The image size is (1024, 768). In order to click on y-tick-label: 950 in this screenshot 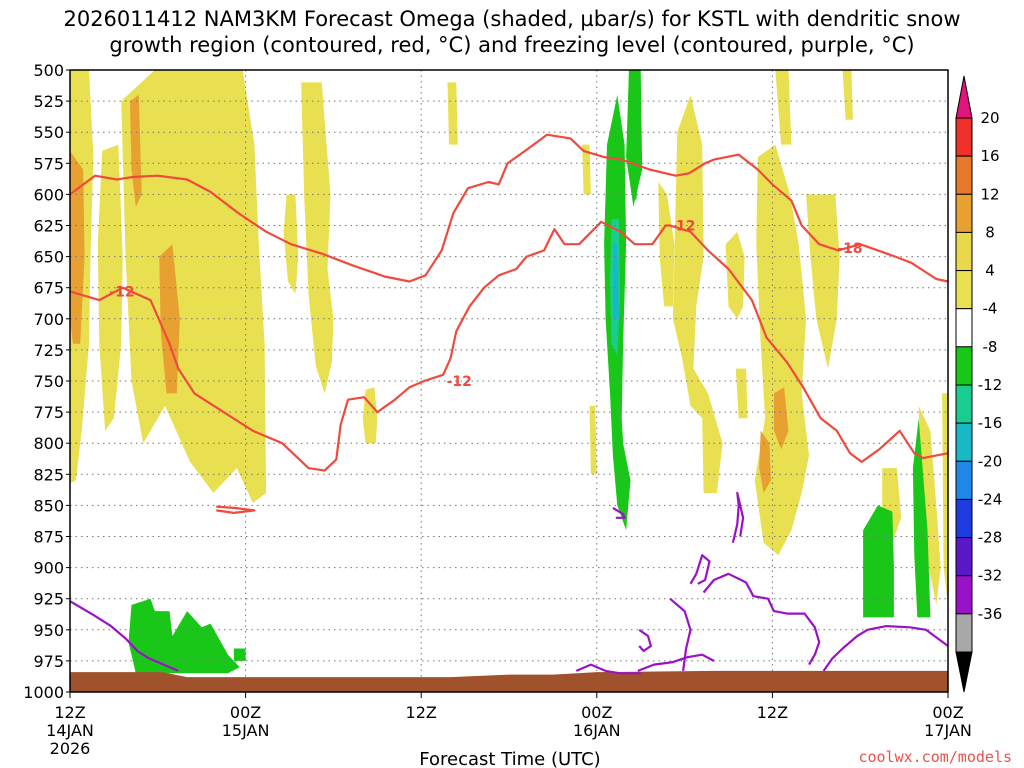, I will do `click(48, 630)`.